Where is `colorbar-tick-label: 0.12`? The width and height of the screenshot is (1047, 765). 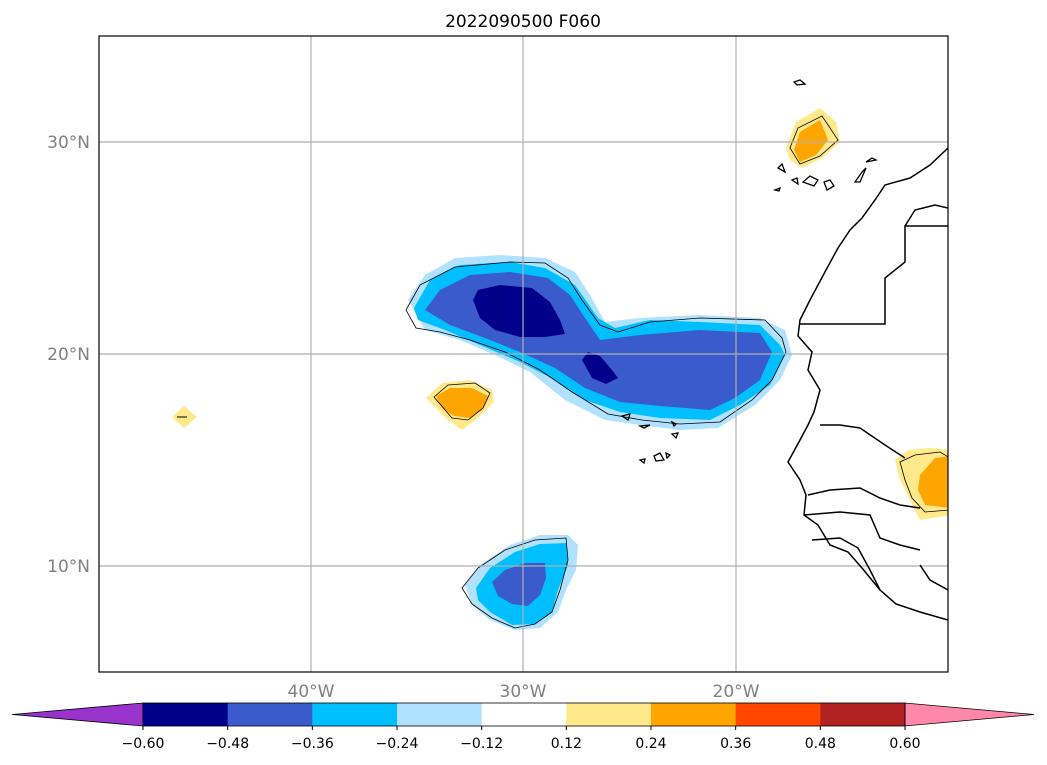
colorbar-tick-label: 0.12 is located at coordinates (566, 744).